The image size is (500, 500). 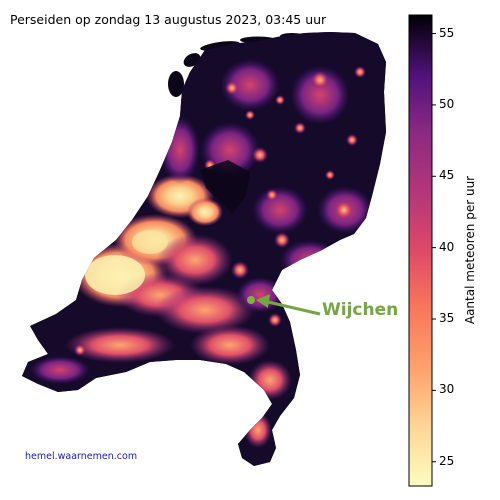 I want to click on credit-link: hemel.waarnemen.com, so click(x=81, y=456).